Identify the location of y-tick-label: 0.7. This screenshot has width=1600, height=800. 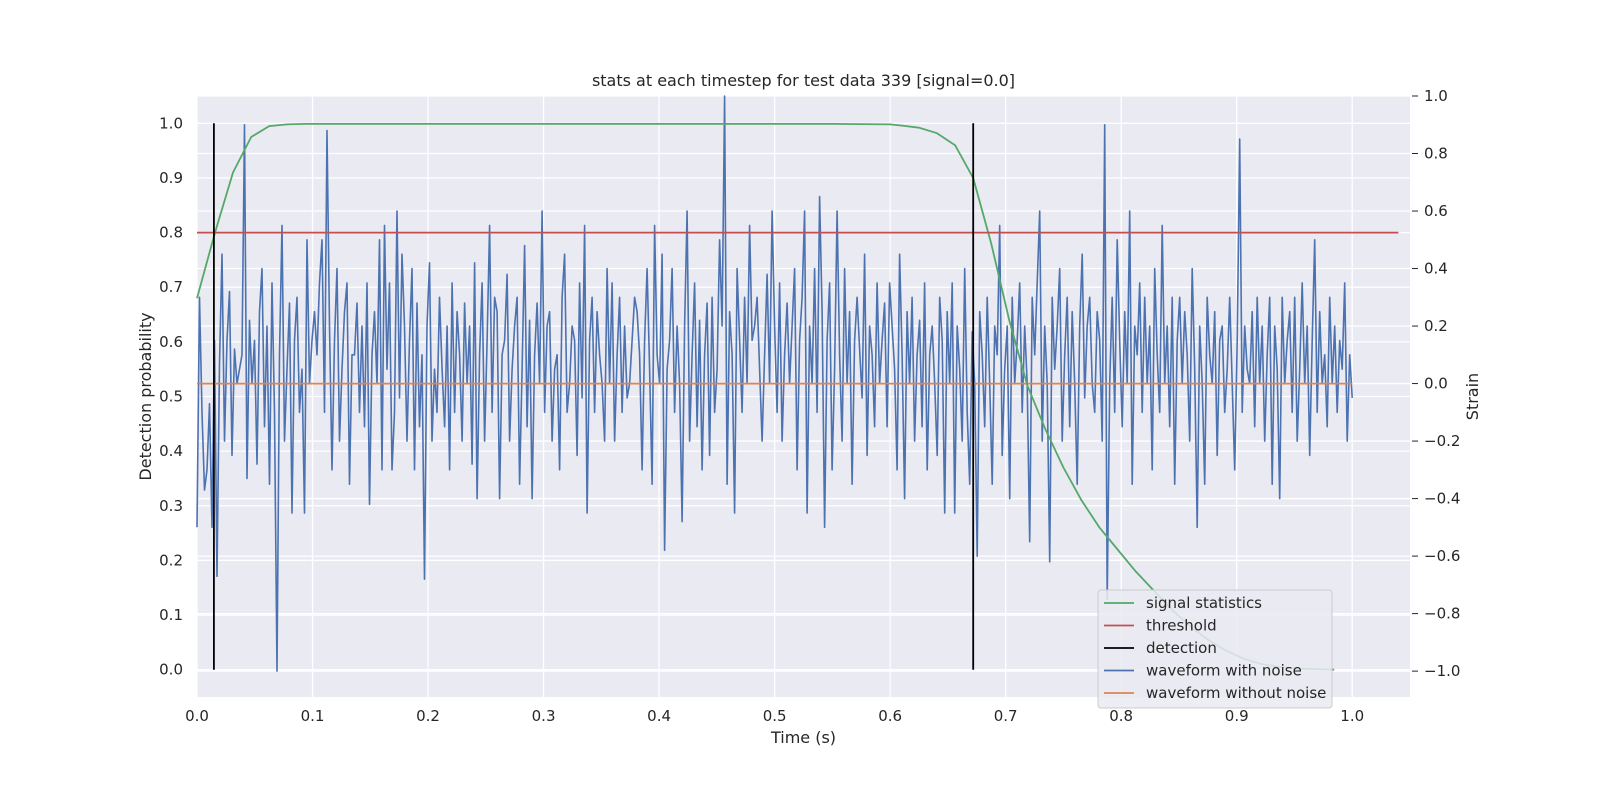
(171, 287).